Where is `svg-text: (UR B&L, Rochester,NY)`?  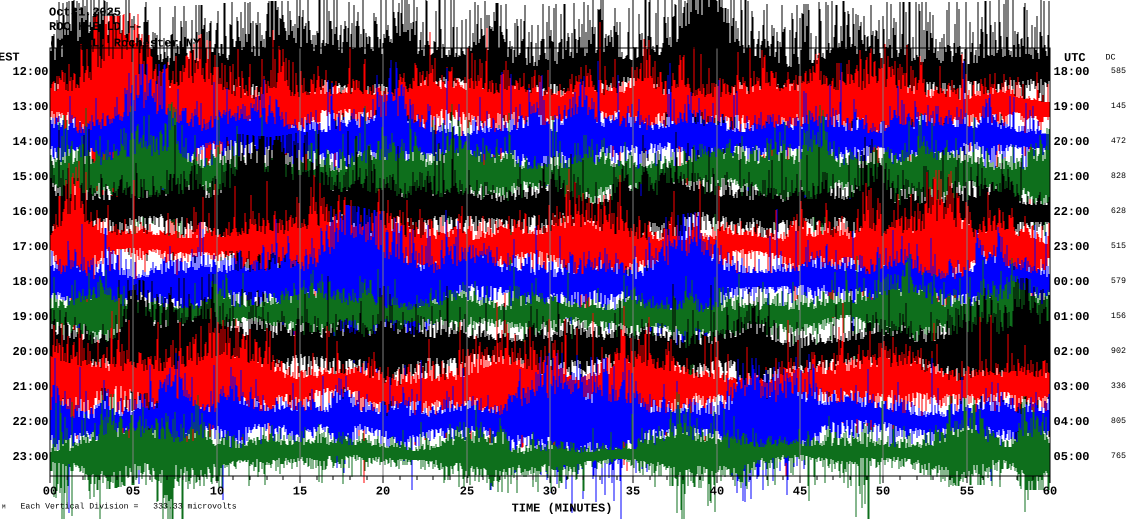 svg-text: (UR B&L, Rochester,NY) is located at coordinates (128, 44).